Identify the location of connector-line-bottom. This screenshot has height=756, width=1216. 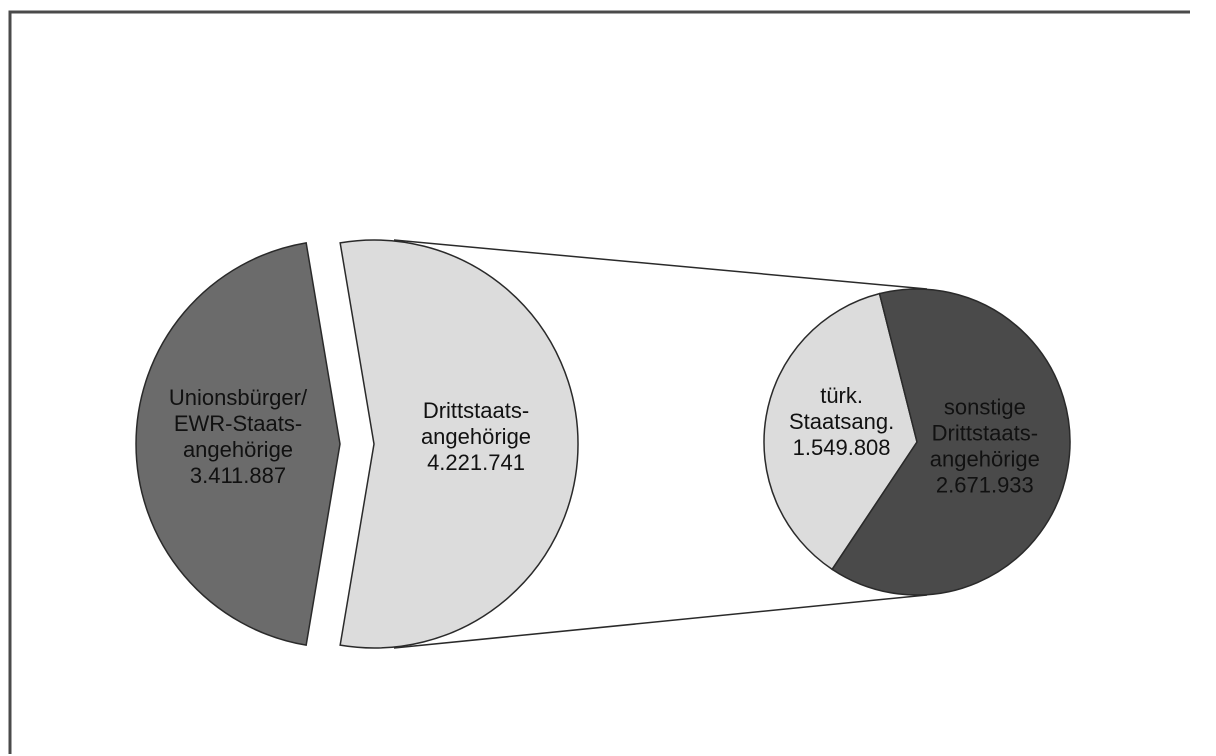
(660, 621).